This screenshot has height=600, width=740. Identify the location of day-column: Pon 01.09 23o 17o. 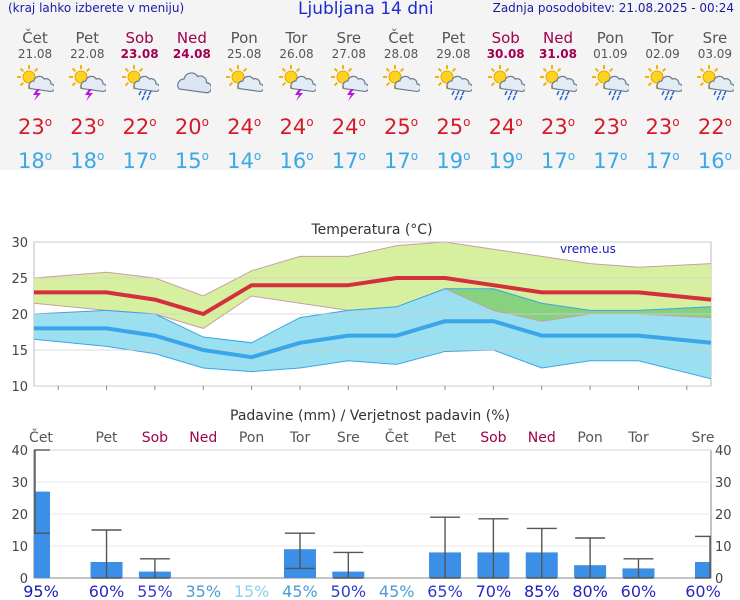
(610, 101).